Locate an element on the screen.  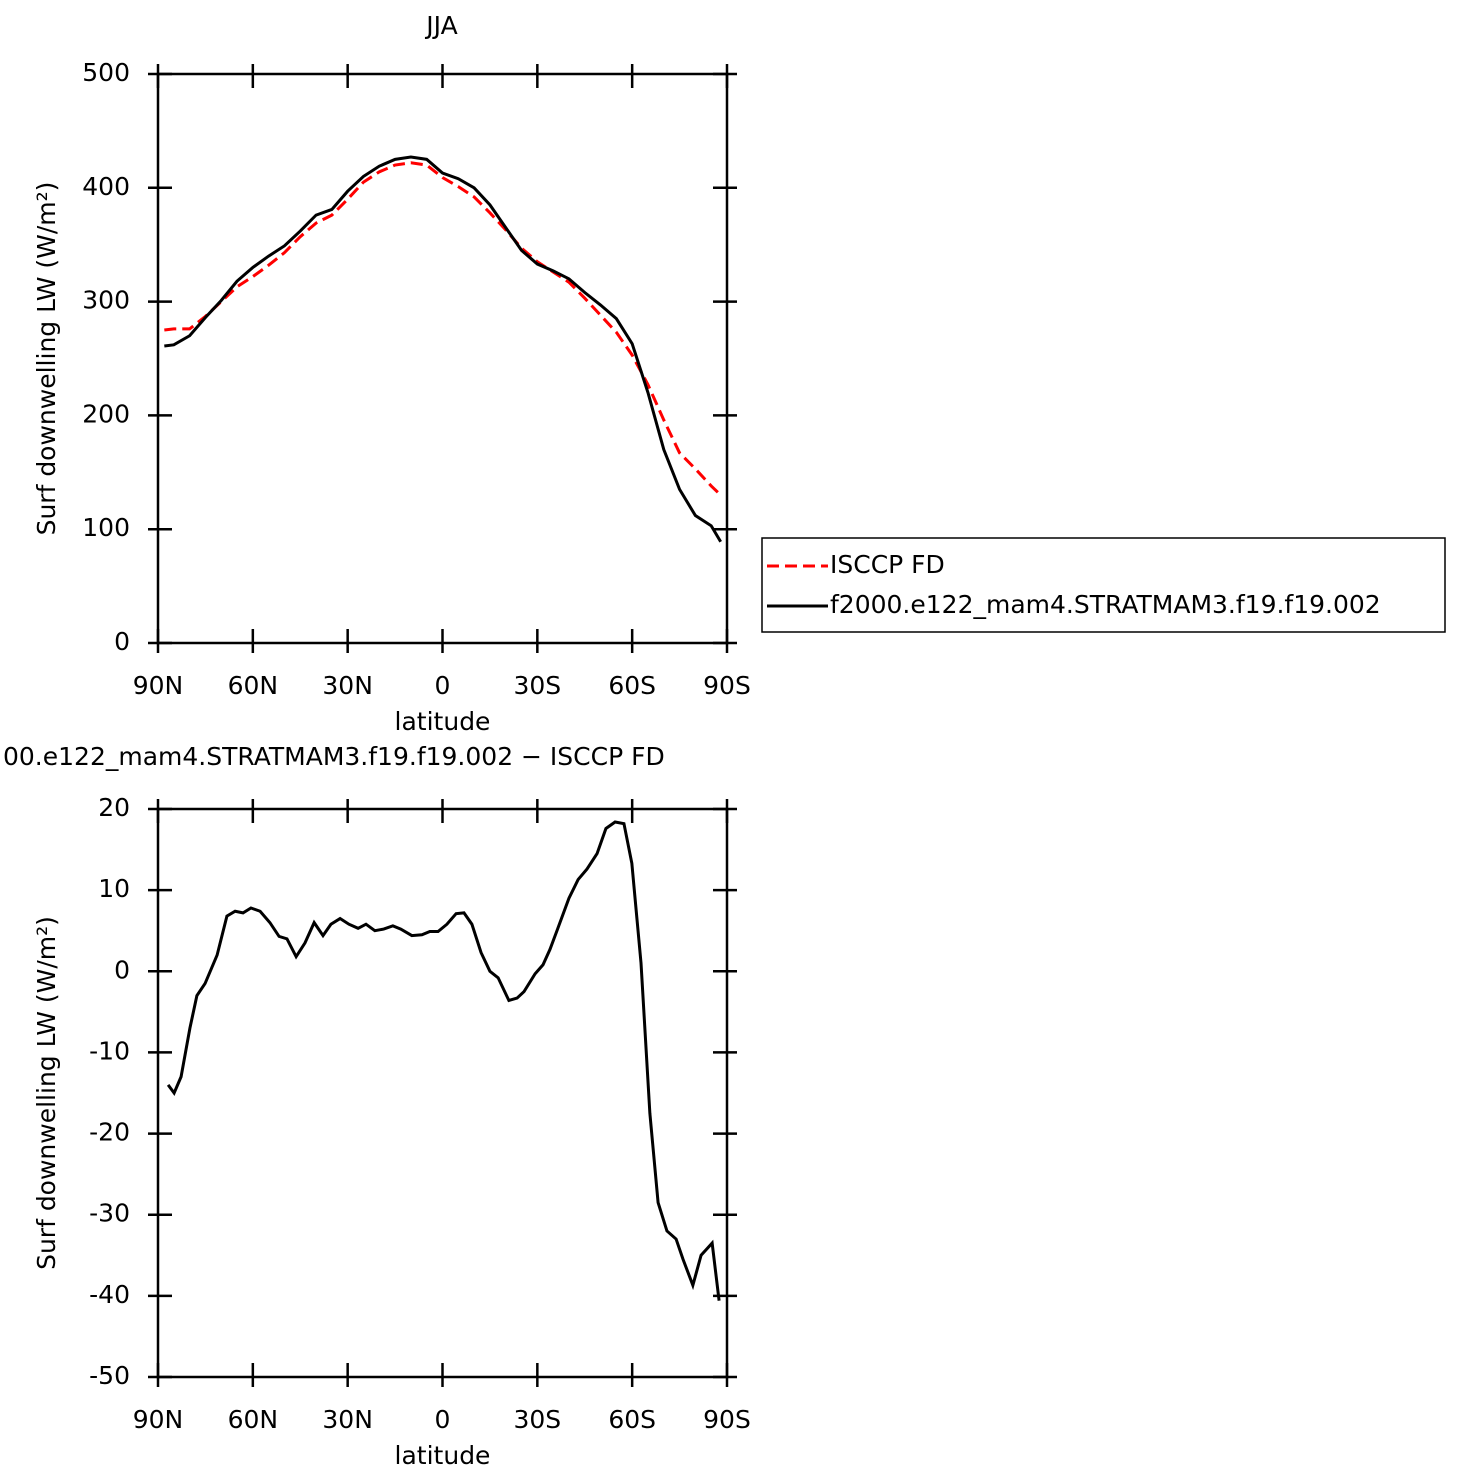
y-tick-label: 500 is located at coordinates (106, 72).